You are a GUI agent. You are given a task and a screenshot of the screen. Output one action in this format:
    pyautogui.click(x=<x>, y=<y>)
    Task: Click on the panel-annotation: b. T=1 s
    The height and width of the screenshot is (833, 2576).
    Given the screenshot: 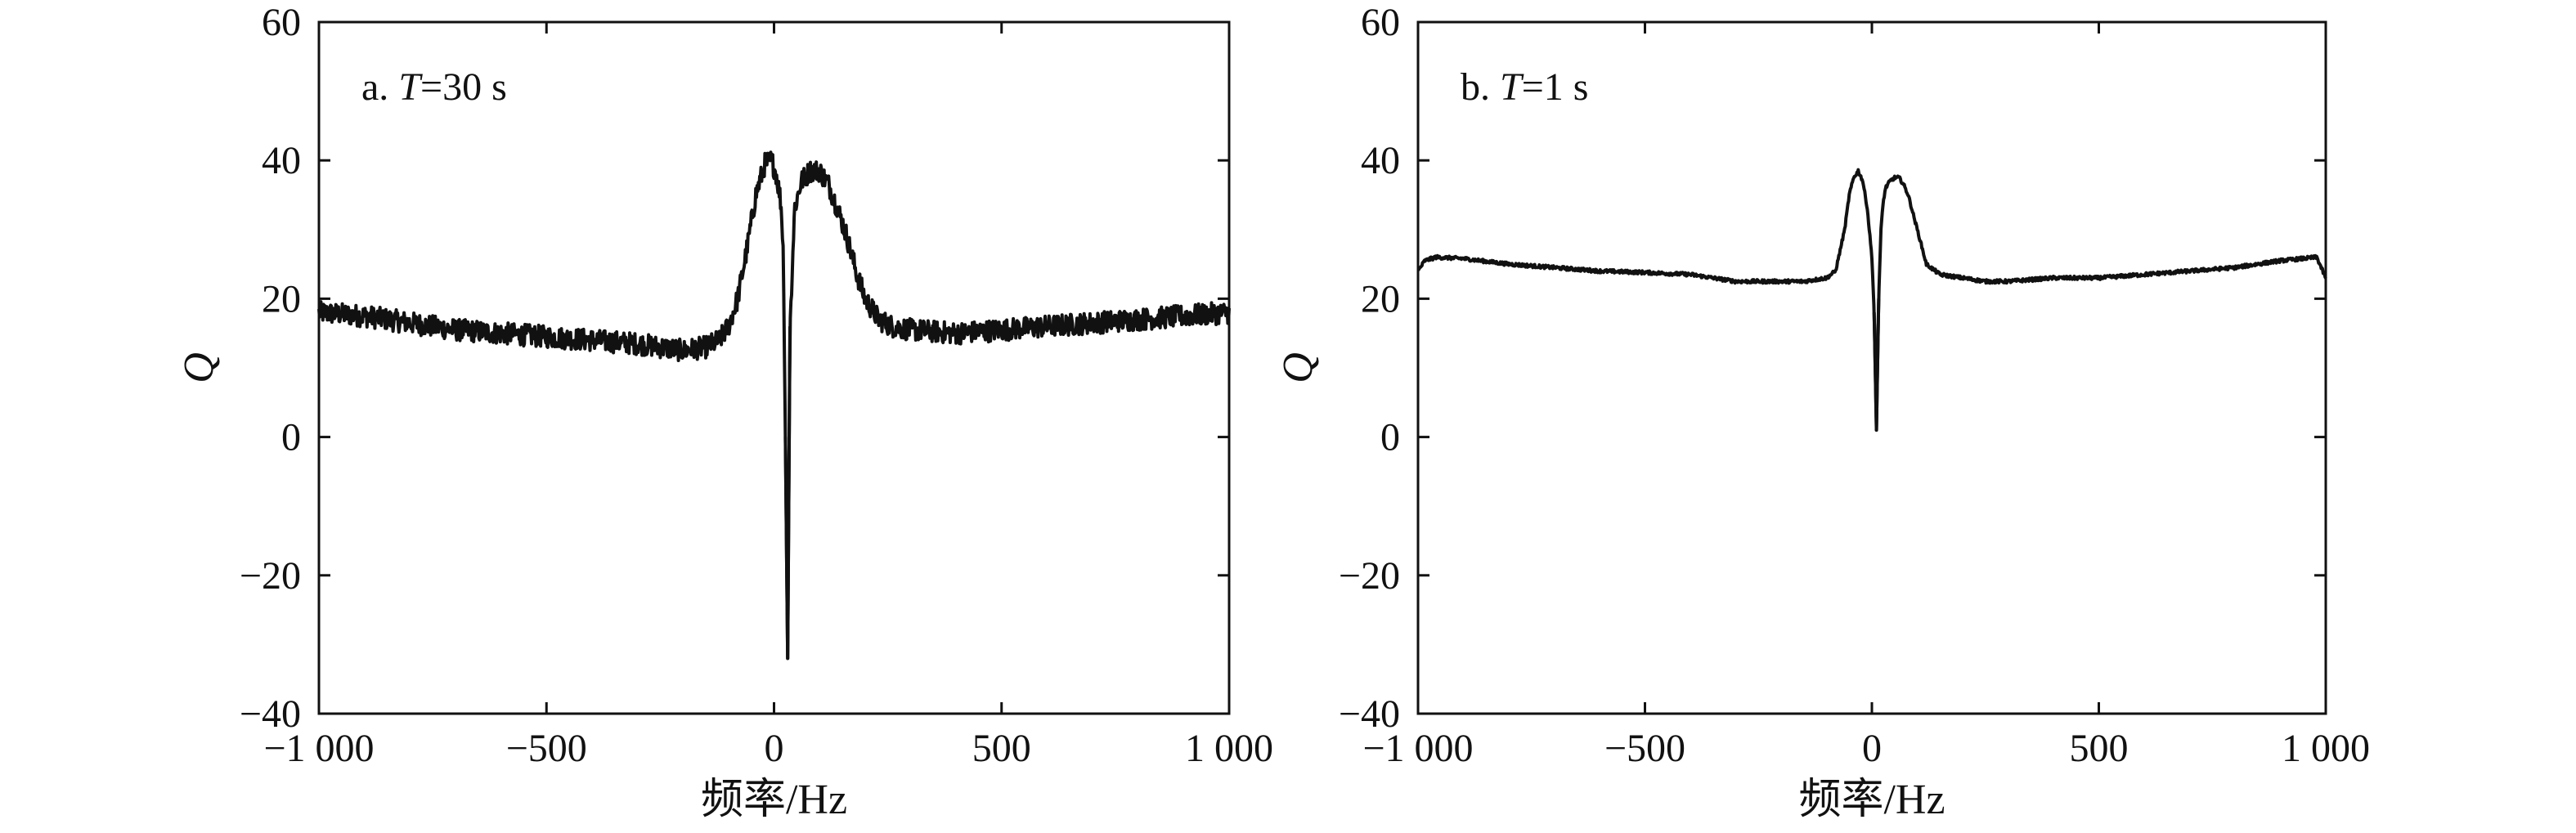 What is the action you would take?
    pyautogui.click(x=1525, y=87)
    